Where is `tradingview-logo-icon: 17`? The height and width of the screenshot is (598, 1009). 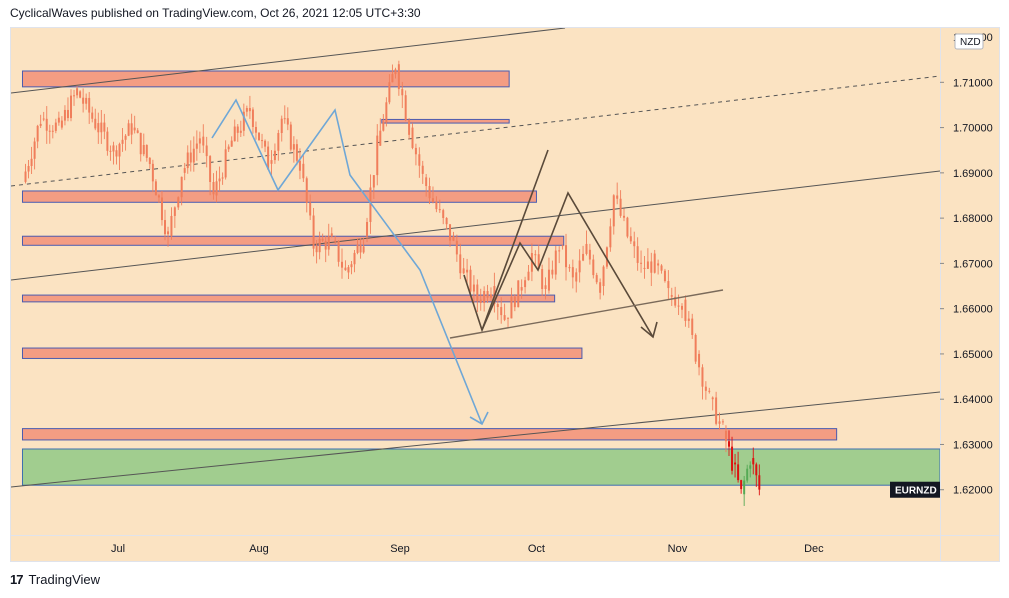 tradingview-logo-icon: 17 is located at coordinates (17, 579).